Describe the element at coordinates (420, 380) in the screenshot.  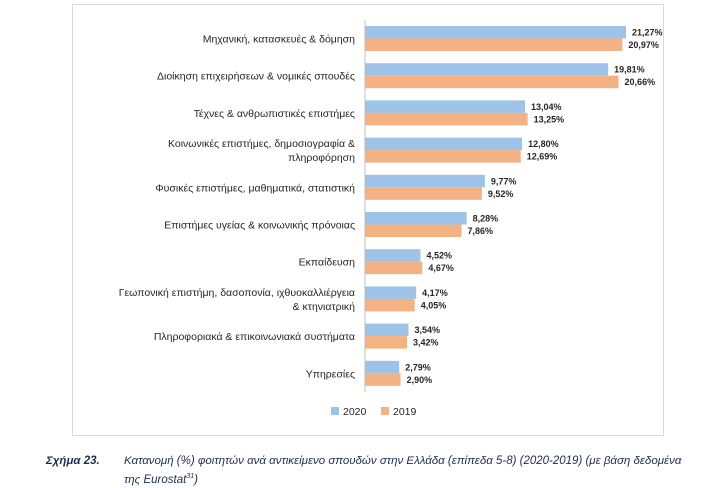
I see `value-label-2019: 2,90%` at that location.